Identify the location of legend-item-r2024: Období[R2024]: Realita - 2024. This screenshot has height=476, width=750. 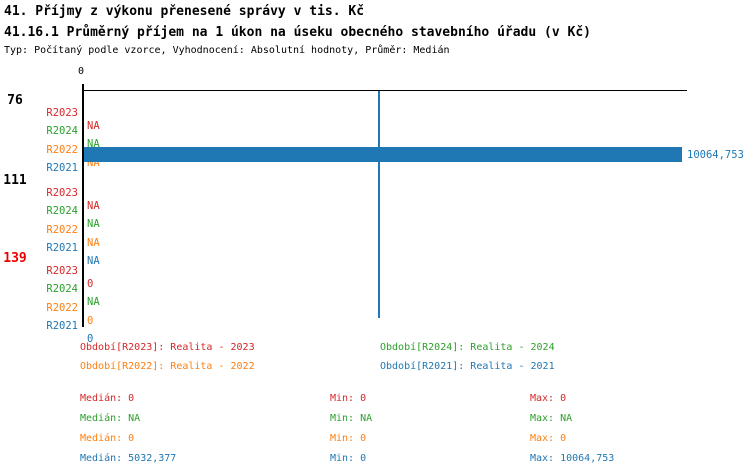
(467, 347).